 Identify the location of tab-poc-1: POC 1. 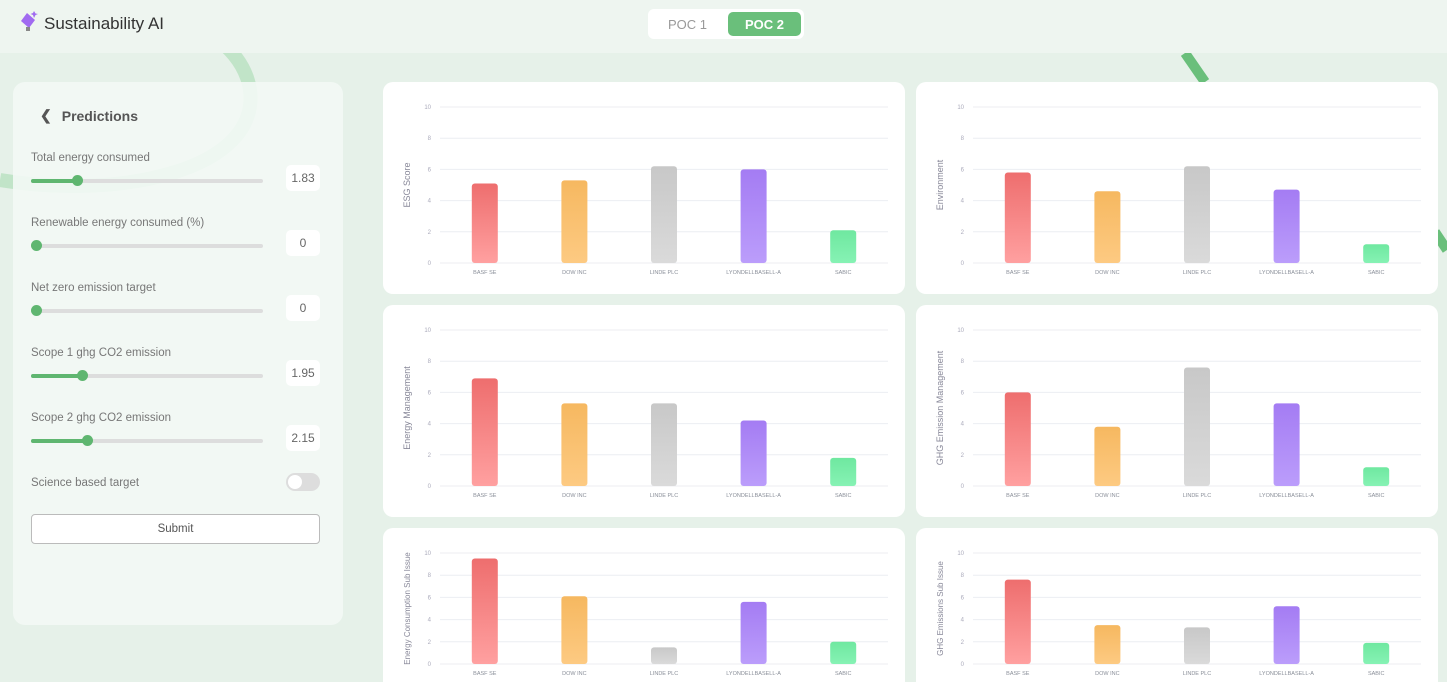
(687, 24).